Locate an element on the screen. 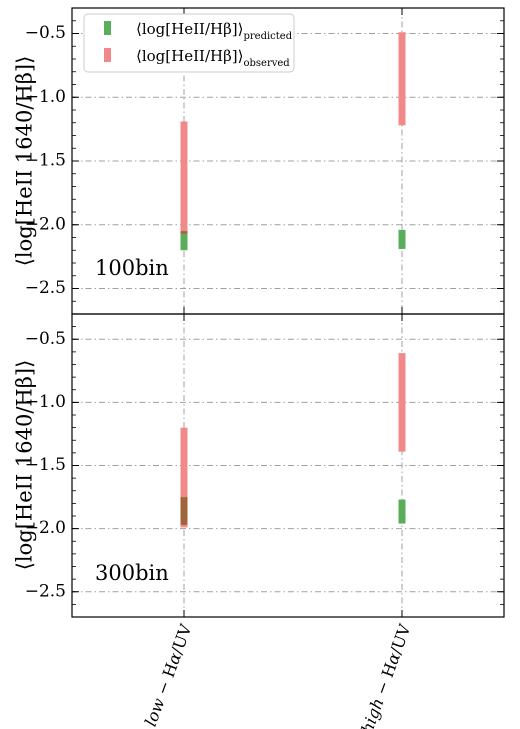 The height and width of the screenshot is (729, 520). legend-swatch-predicted is located at coordinates (107, 28).